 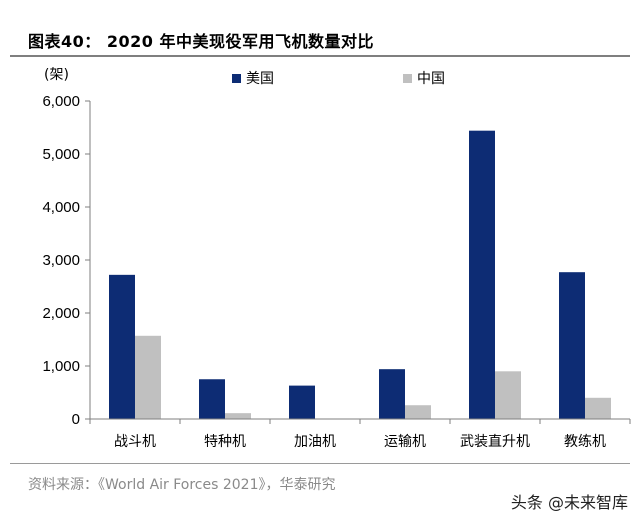 What do you see at coordinates (320, 463) in the screenshot?
I see `footer-divider` at bounding box center [320, 463].